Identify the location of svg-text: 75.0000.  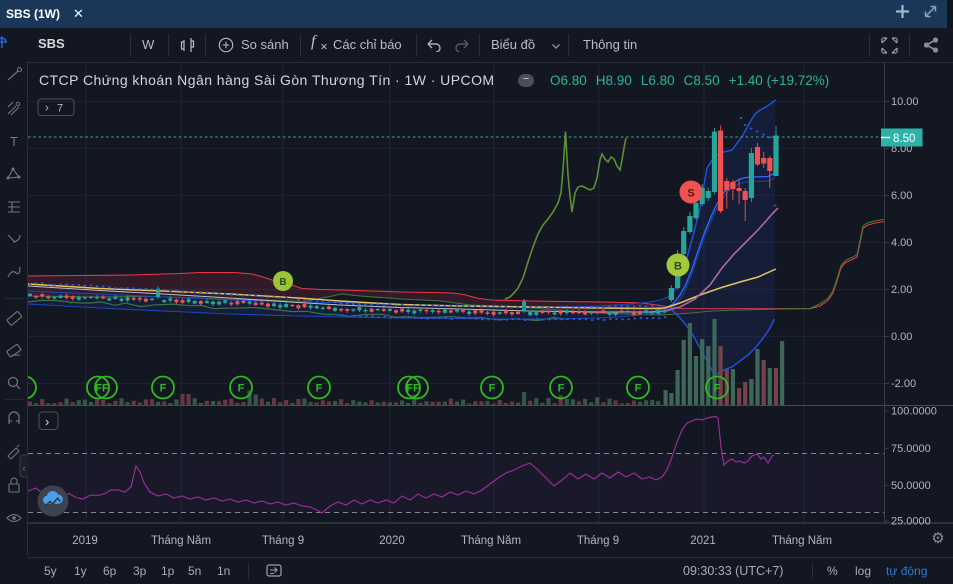
(911, 449).